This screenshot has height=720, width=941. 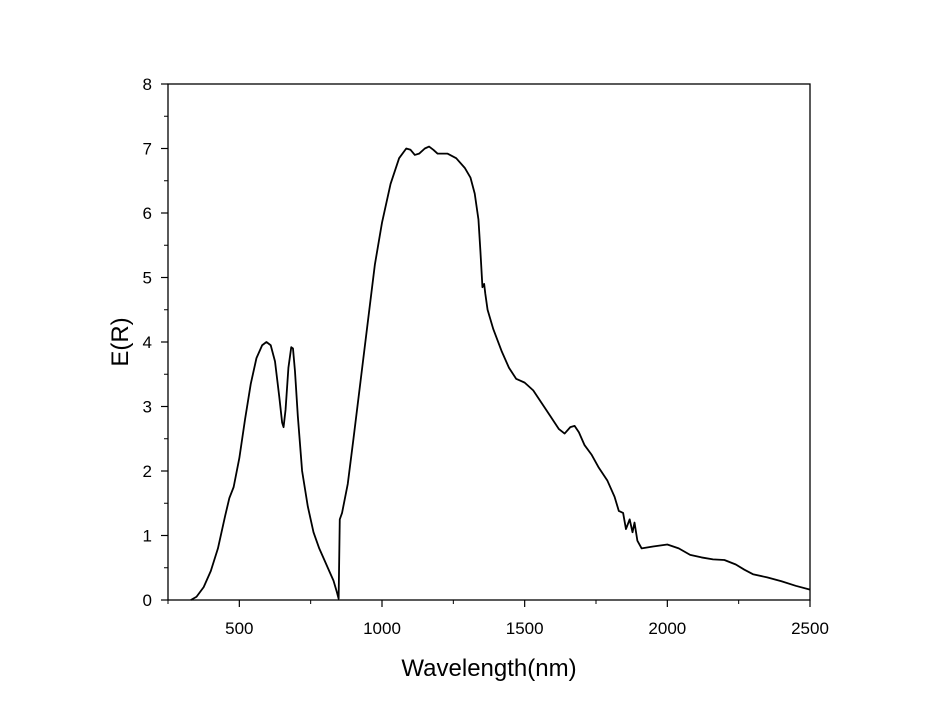 I want to click on y-tick-label: 4, so click(x=147, y=342).